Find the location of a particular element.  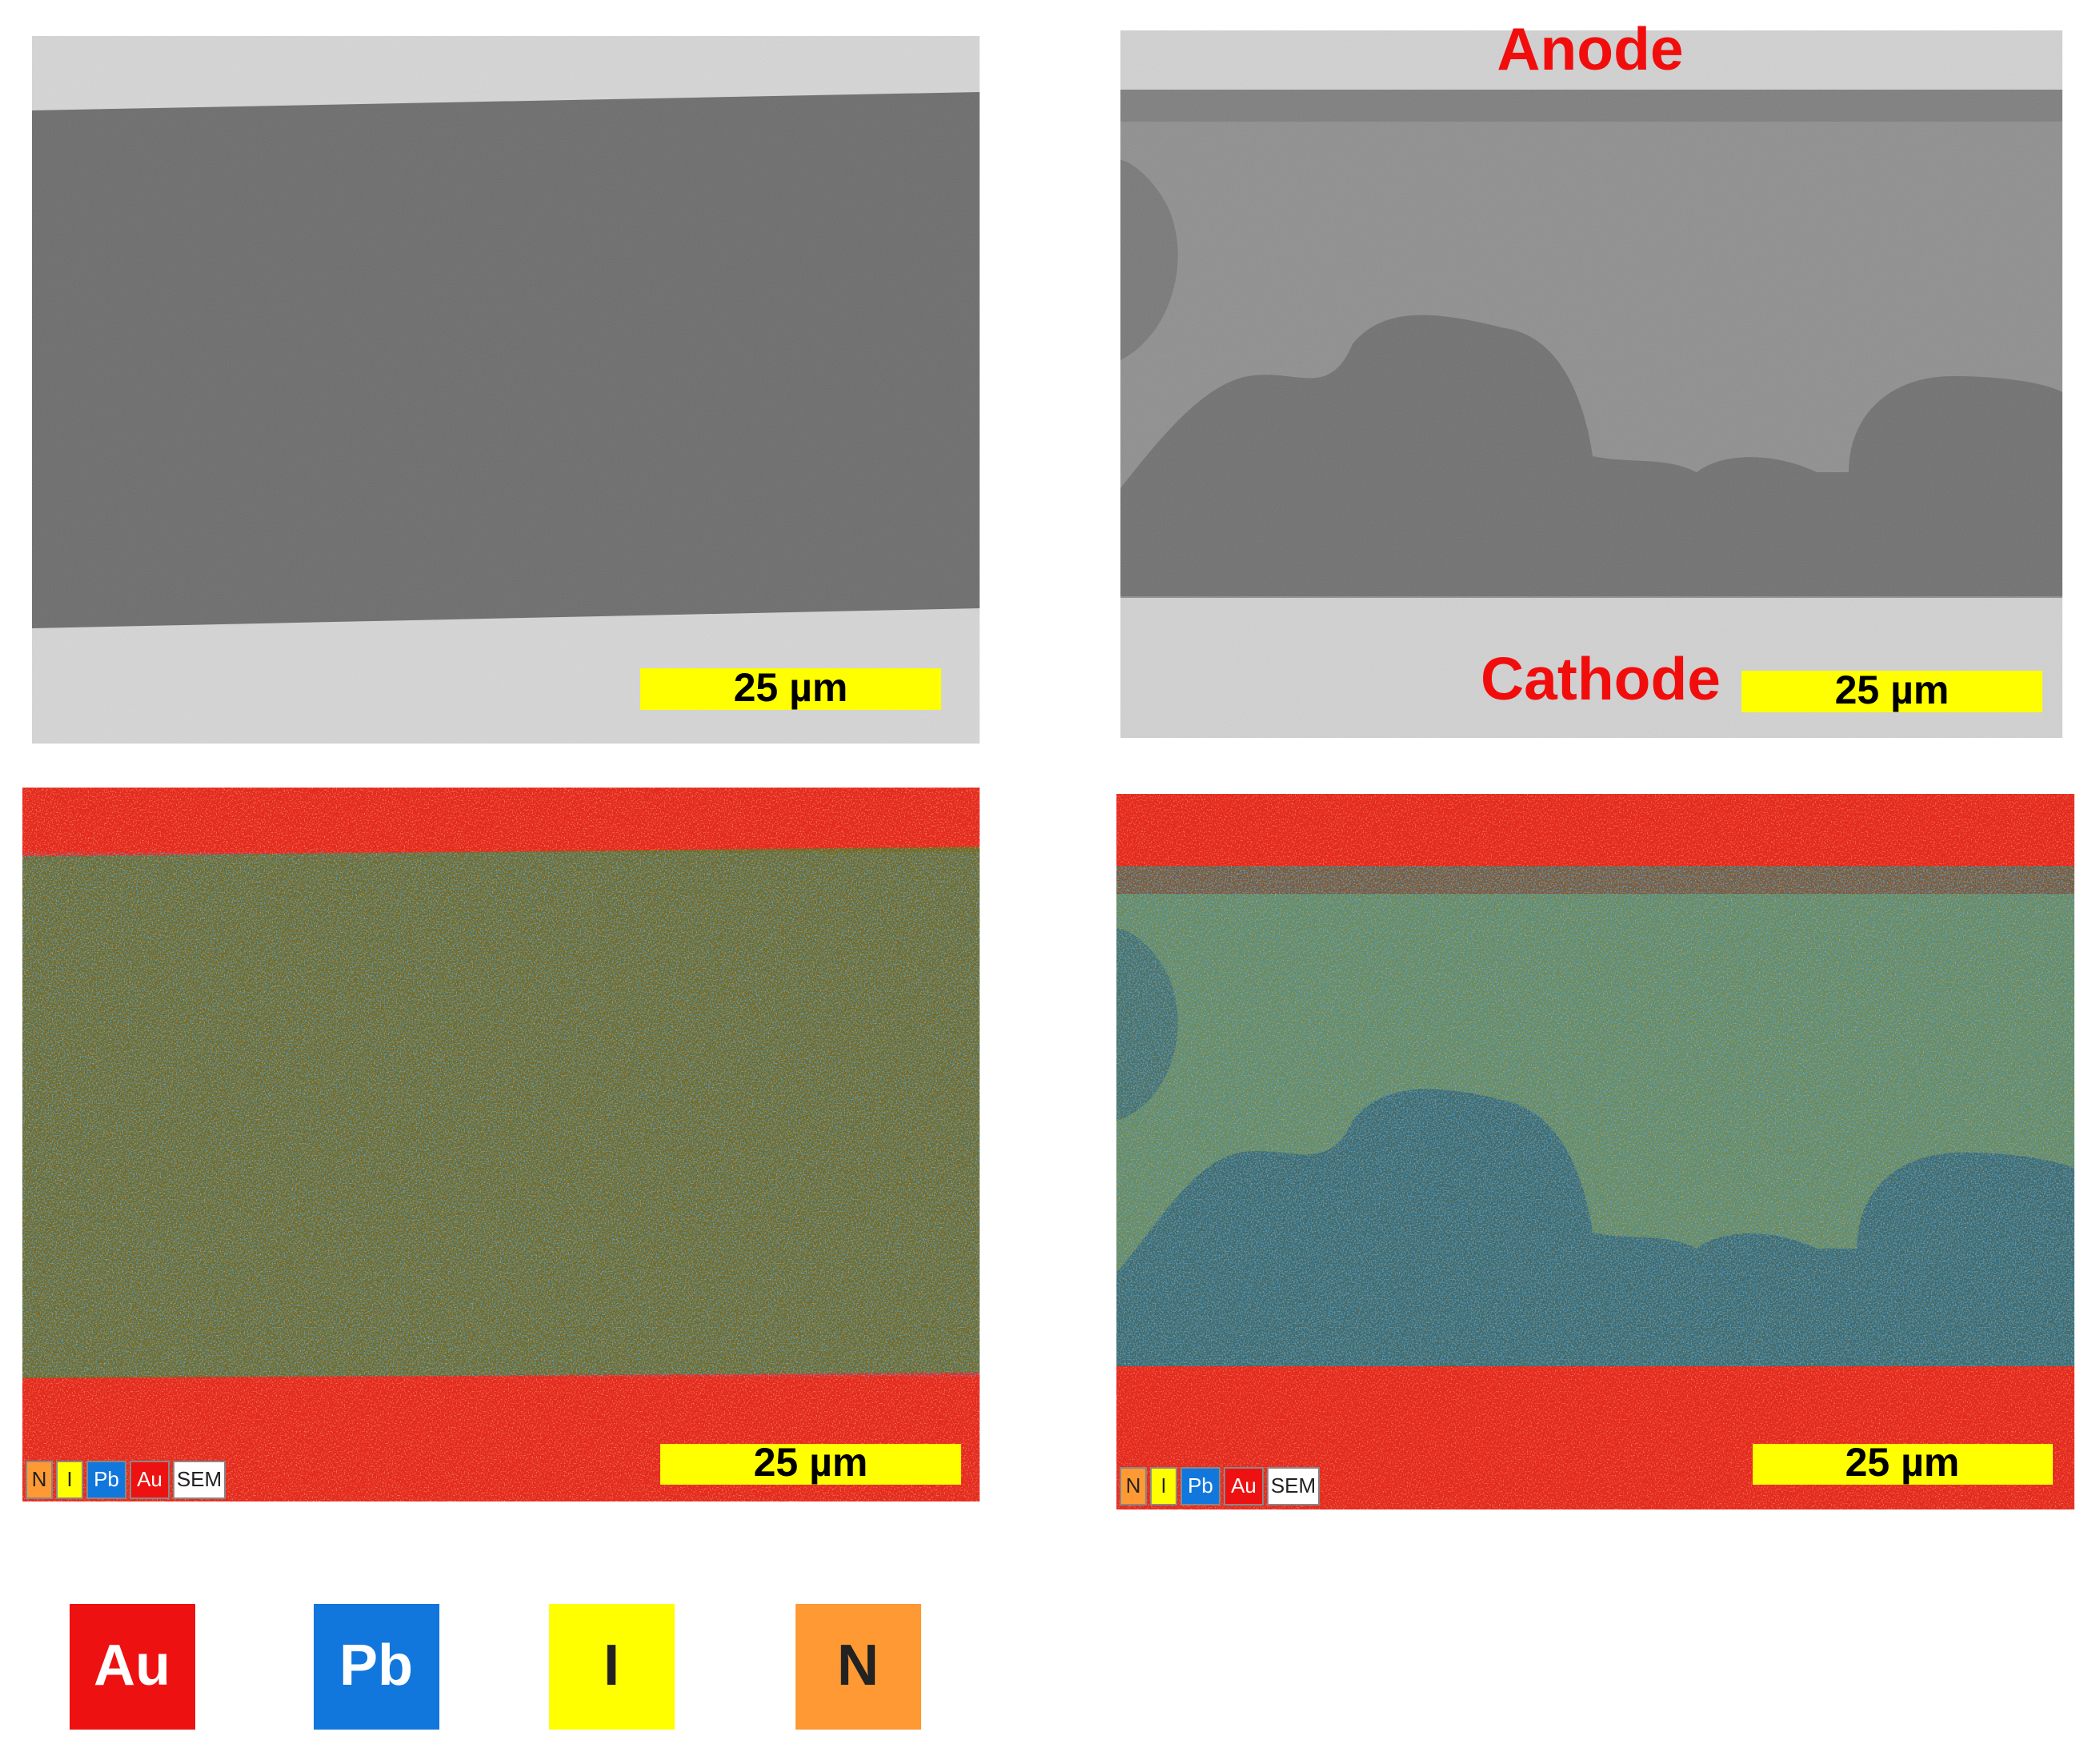

element-legend: Au Pb I N is located at coordinates (495, 1667).